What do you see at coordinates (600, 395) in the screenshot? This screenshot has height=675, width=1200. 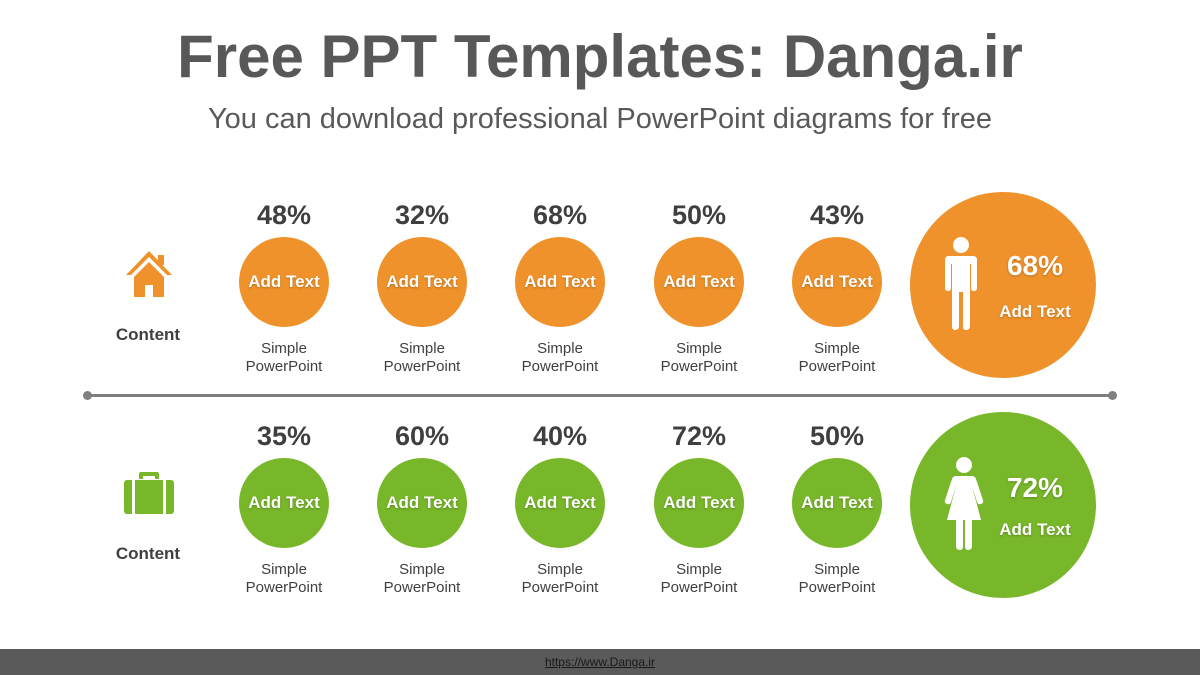 I see `divider-line` at bounding box center [600, 395].